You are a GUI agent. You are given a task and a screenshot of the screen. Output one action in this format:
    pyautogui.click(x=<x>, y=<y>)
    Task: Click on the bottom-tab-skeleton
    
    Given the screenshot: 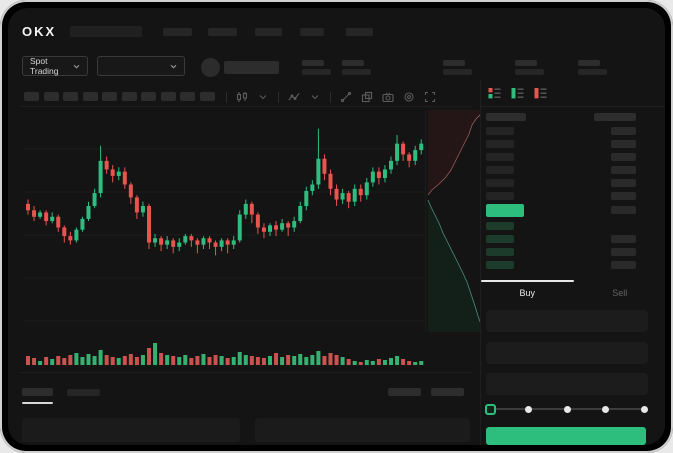 What is the action you would take?
    pyautogui.click(x=83, y=392)
    